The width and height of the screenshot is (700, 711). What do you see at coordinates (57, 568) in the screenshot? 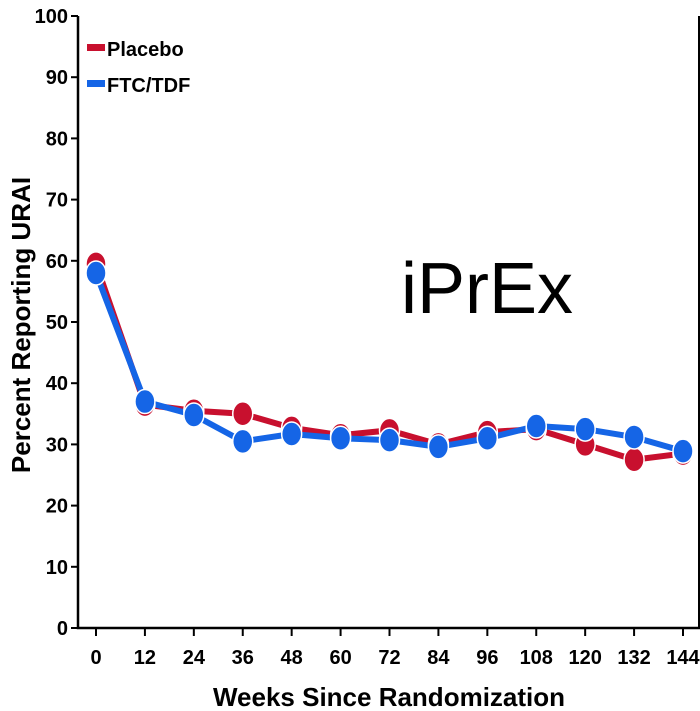
I see `y-tick-label: 10` at bounding box center [57, 568].